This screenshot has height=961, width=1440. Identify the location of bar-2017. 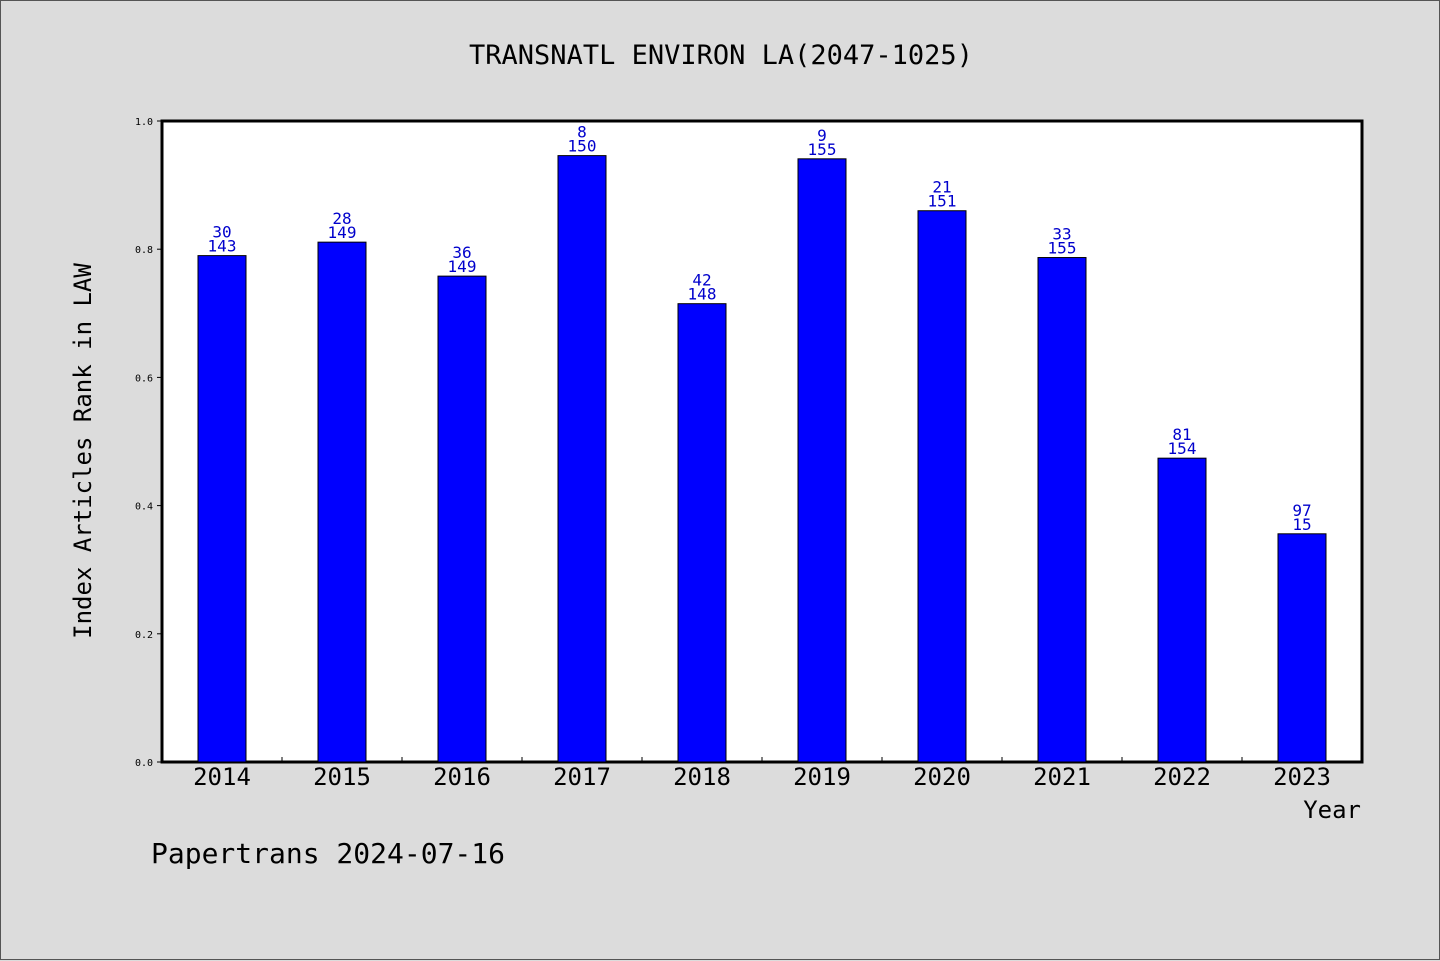
(582, 459).